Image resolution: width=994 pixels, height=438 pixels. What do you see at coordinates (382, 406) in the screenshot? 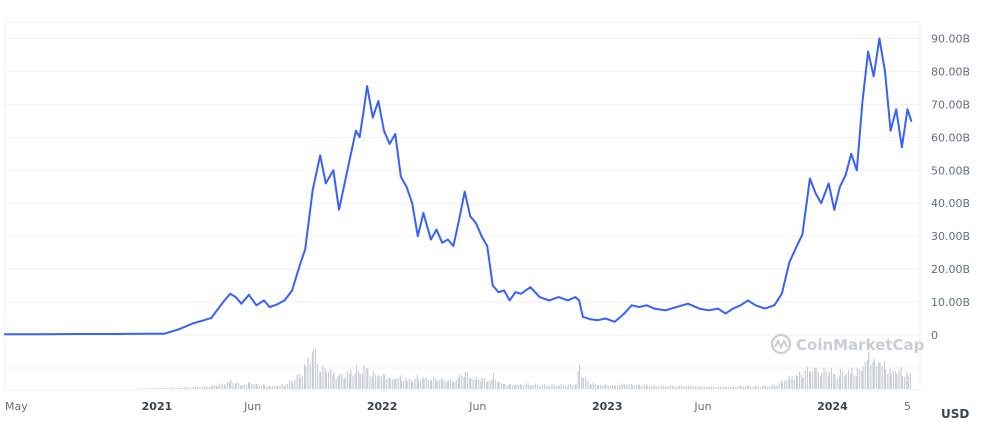
I see `x-tick-label: 2022` at bounding box center [382, 406].